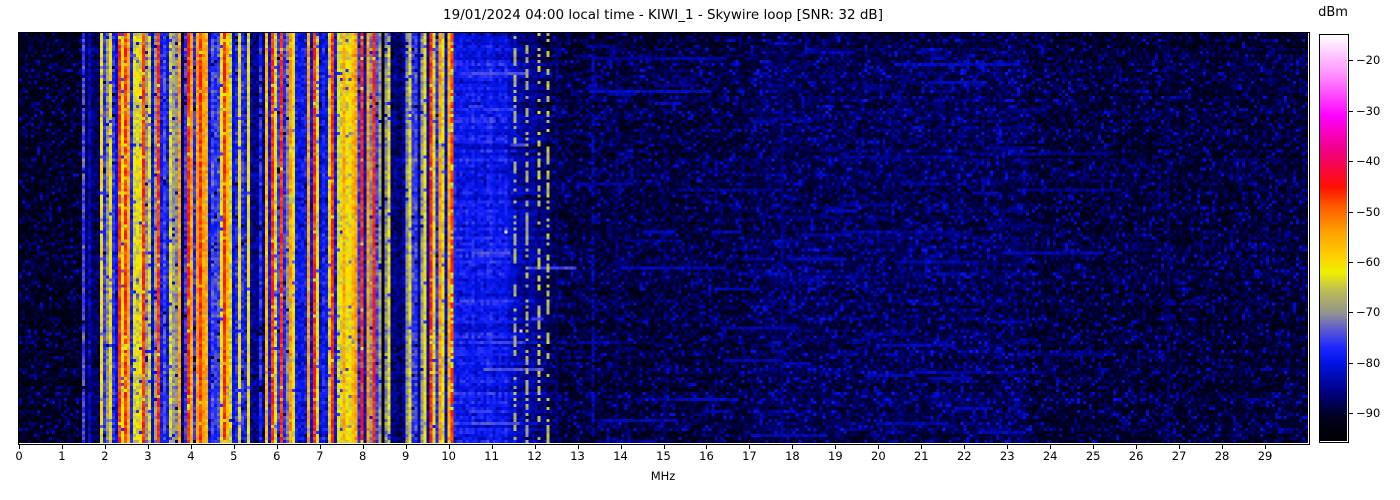 Image resolution: width=1400 pixels, height=500 pixels. Describe the element at coordinates (148, 456) in the screenshot. I see `x-tick-label: 3` at that location.